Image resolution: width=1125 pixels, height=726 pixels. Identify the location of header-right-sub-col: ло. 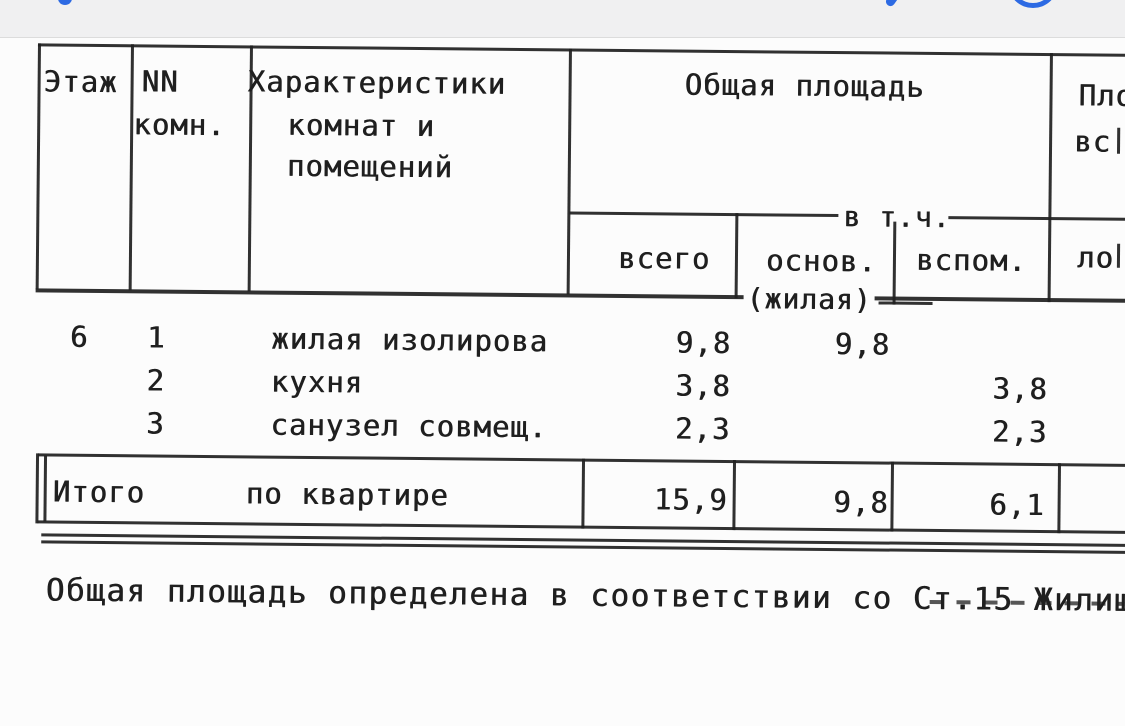
(1095, 257).